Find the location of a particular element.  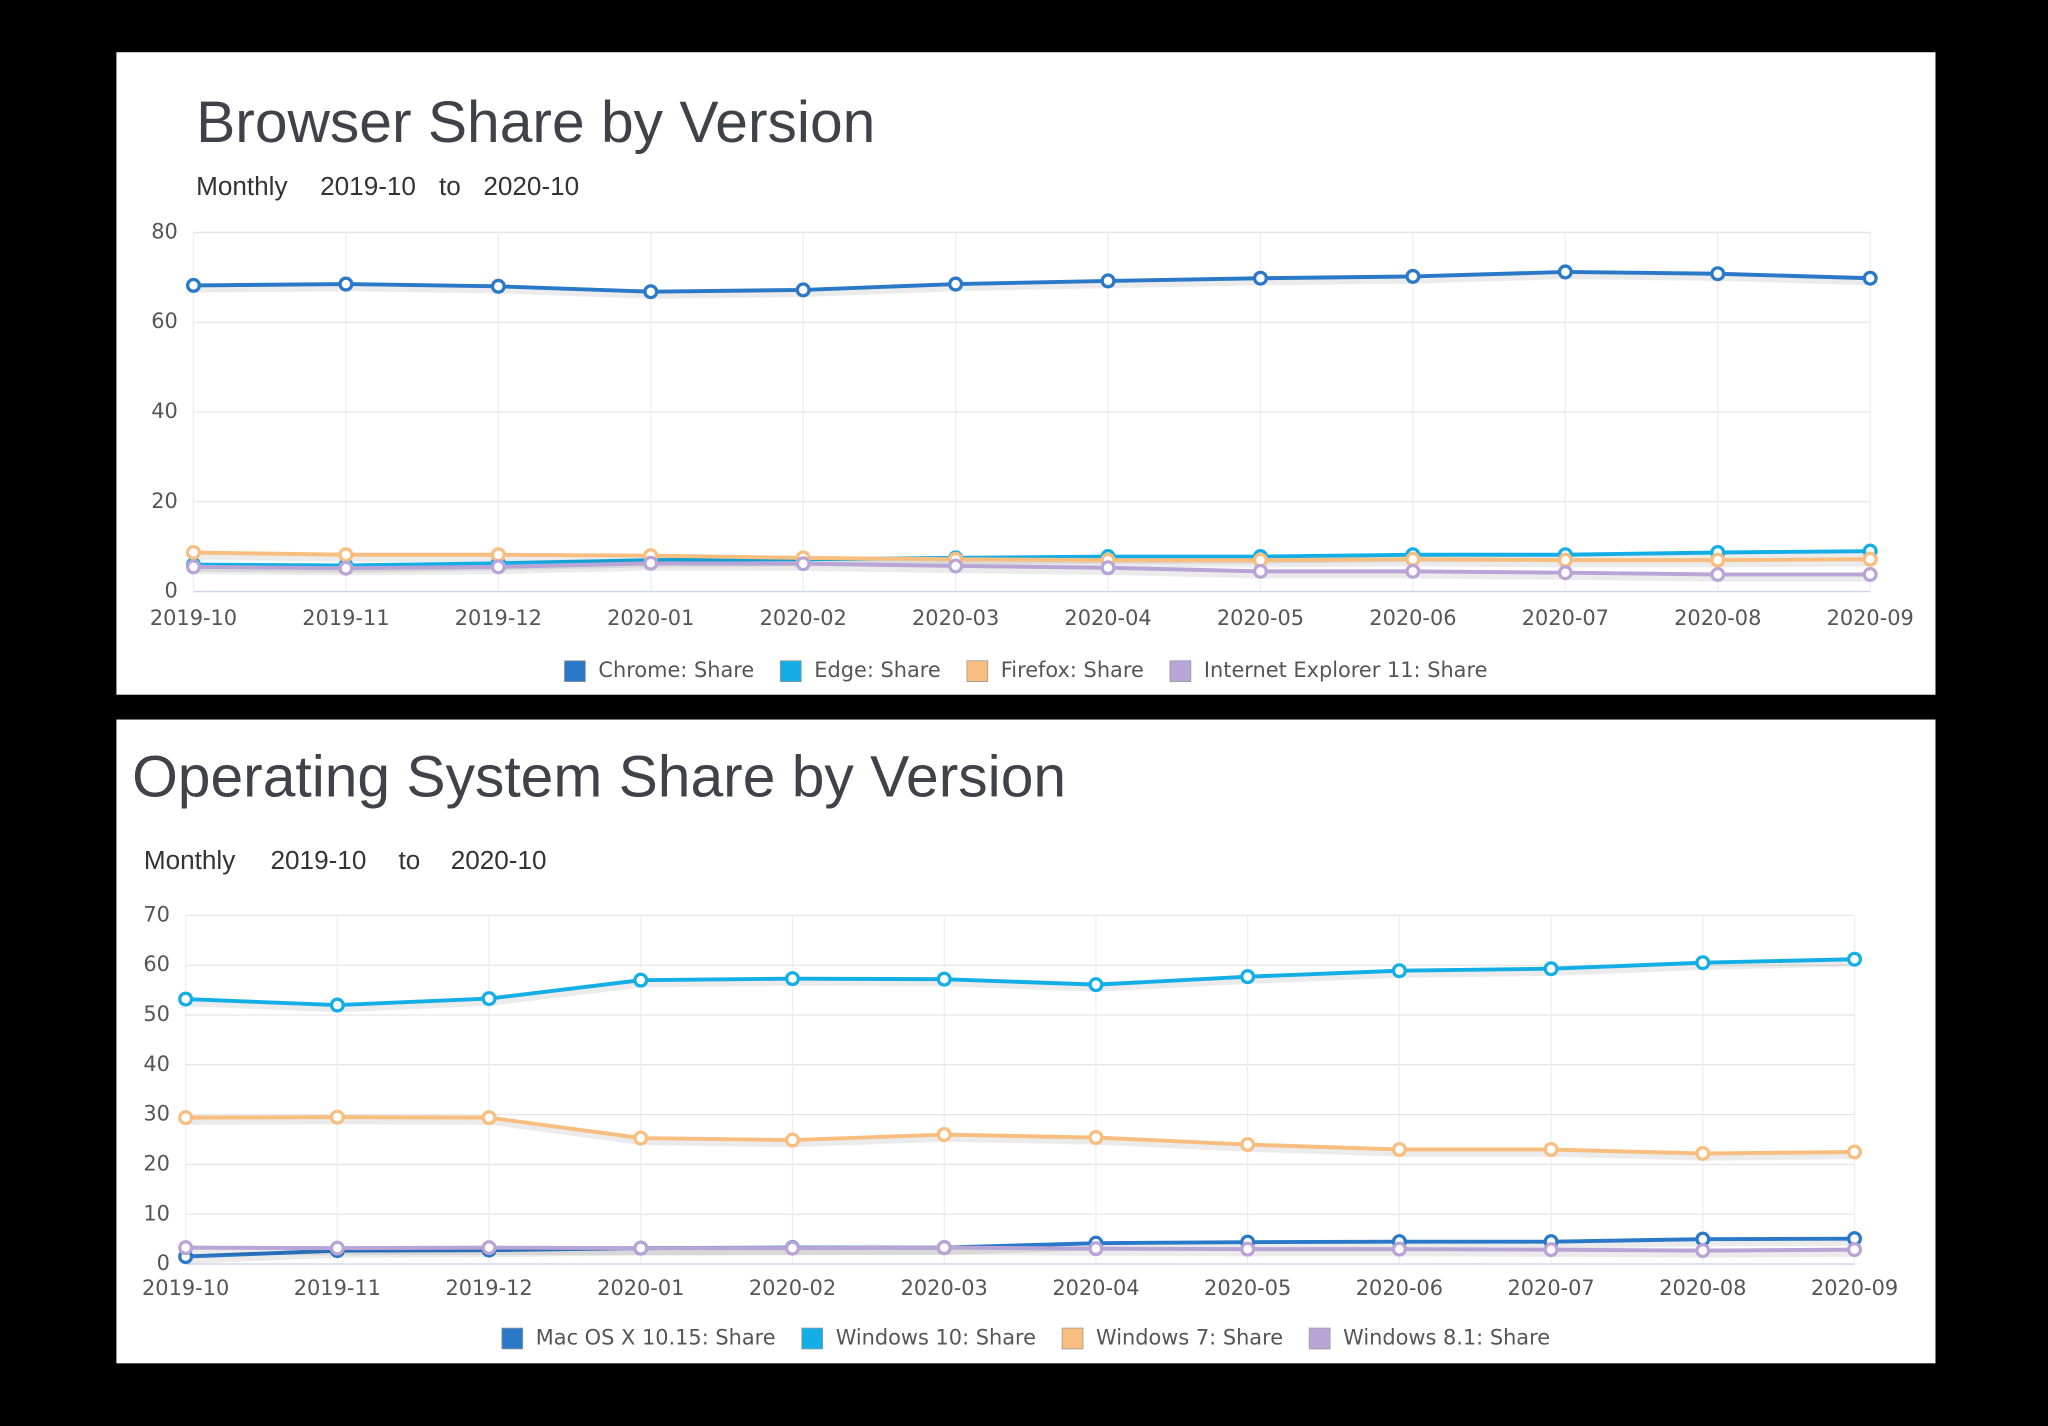

y-tick-label: 70 is located at coordinates (156, 914).